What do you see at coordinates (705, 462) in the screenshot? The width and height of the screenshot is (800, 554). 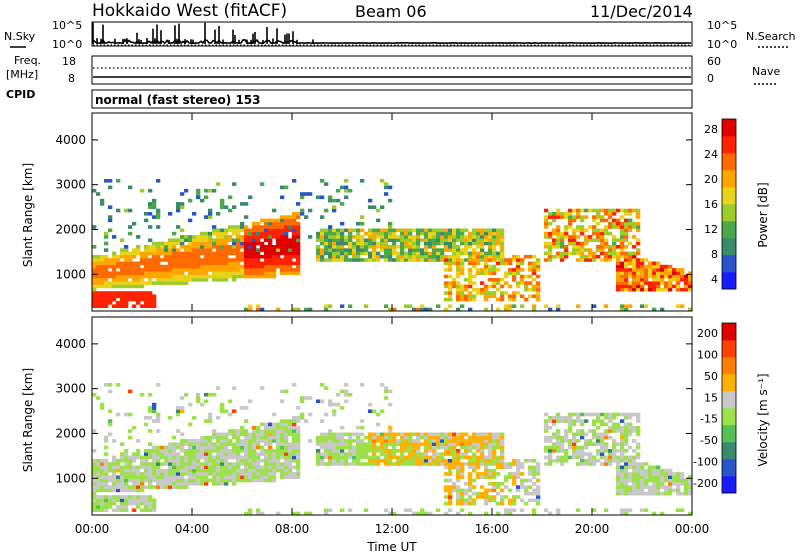 I see `colorbar-tick-label: -100` at bounding box center [705, 462].